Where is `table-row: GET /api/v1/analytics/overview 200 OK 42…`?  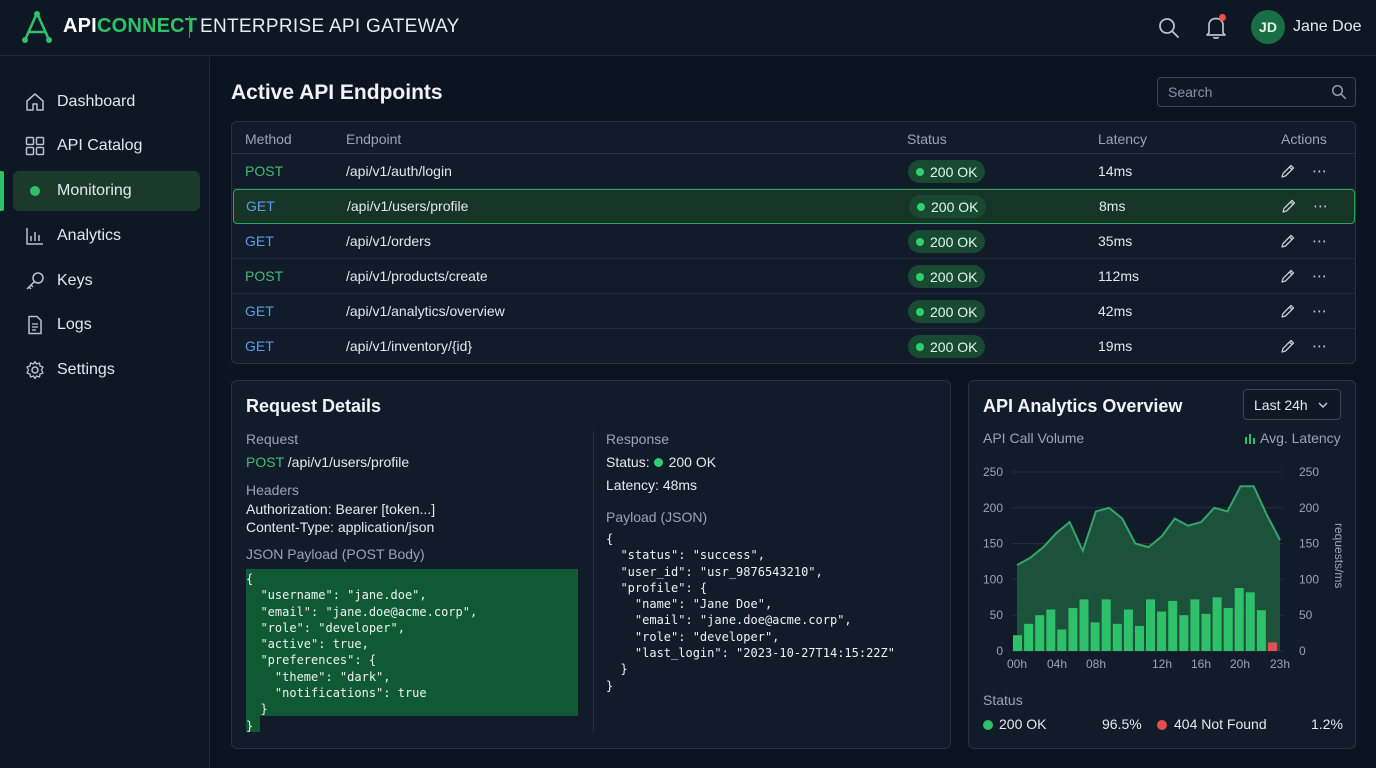 table-row: GET /api/v1/analytics/overview 200 OK 42… is located at coordinates (793, 311).